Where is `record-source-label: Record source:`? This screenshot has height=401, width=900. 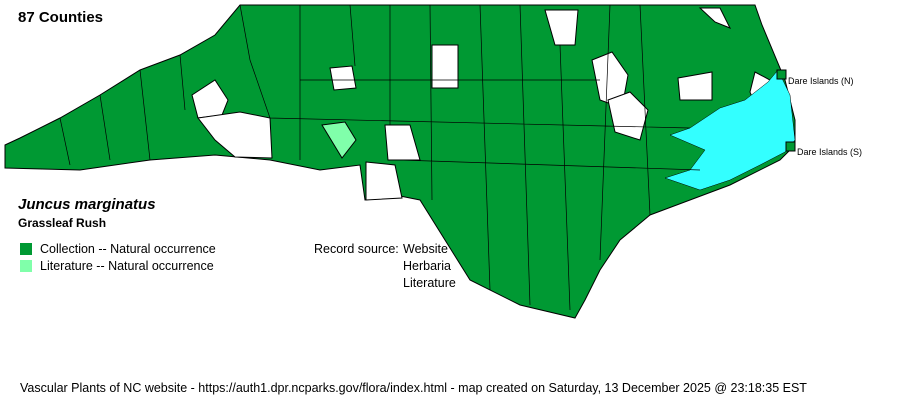
record-source-label: Record source: is located at coordinates (356, 249).